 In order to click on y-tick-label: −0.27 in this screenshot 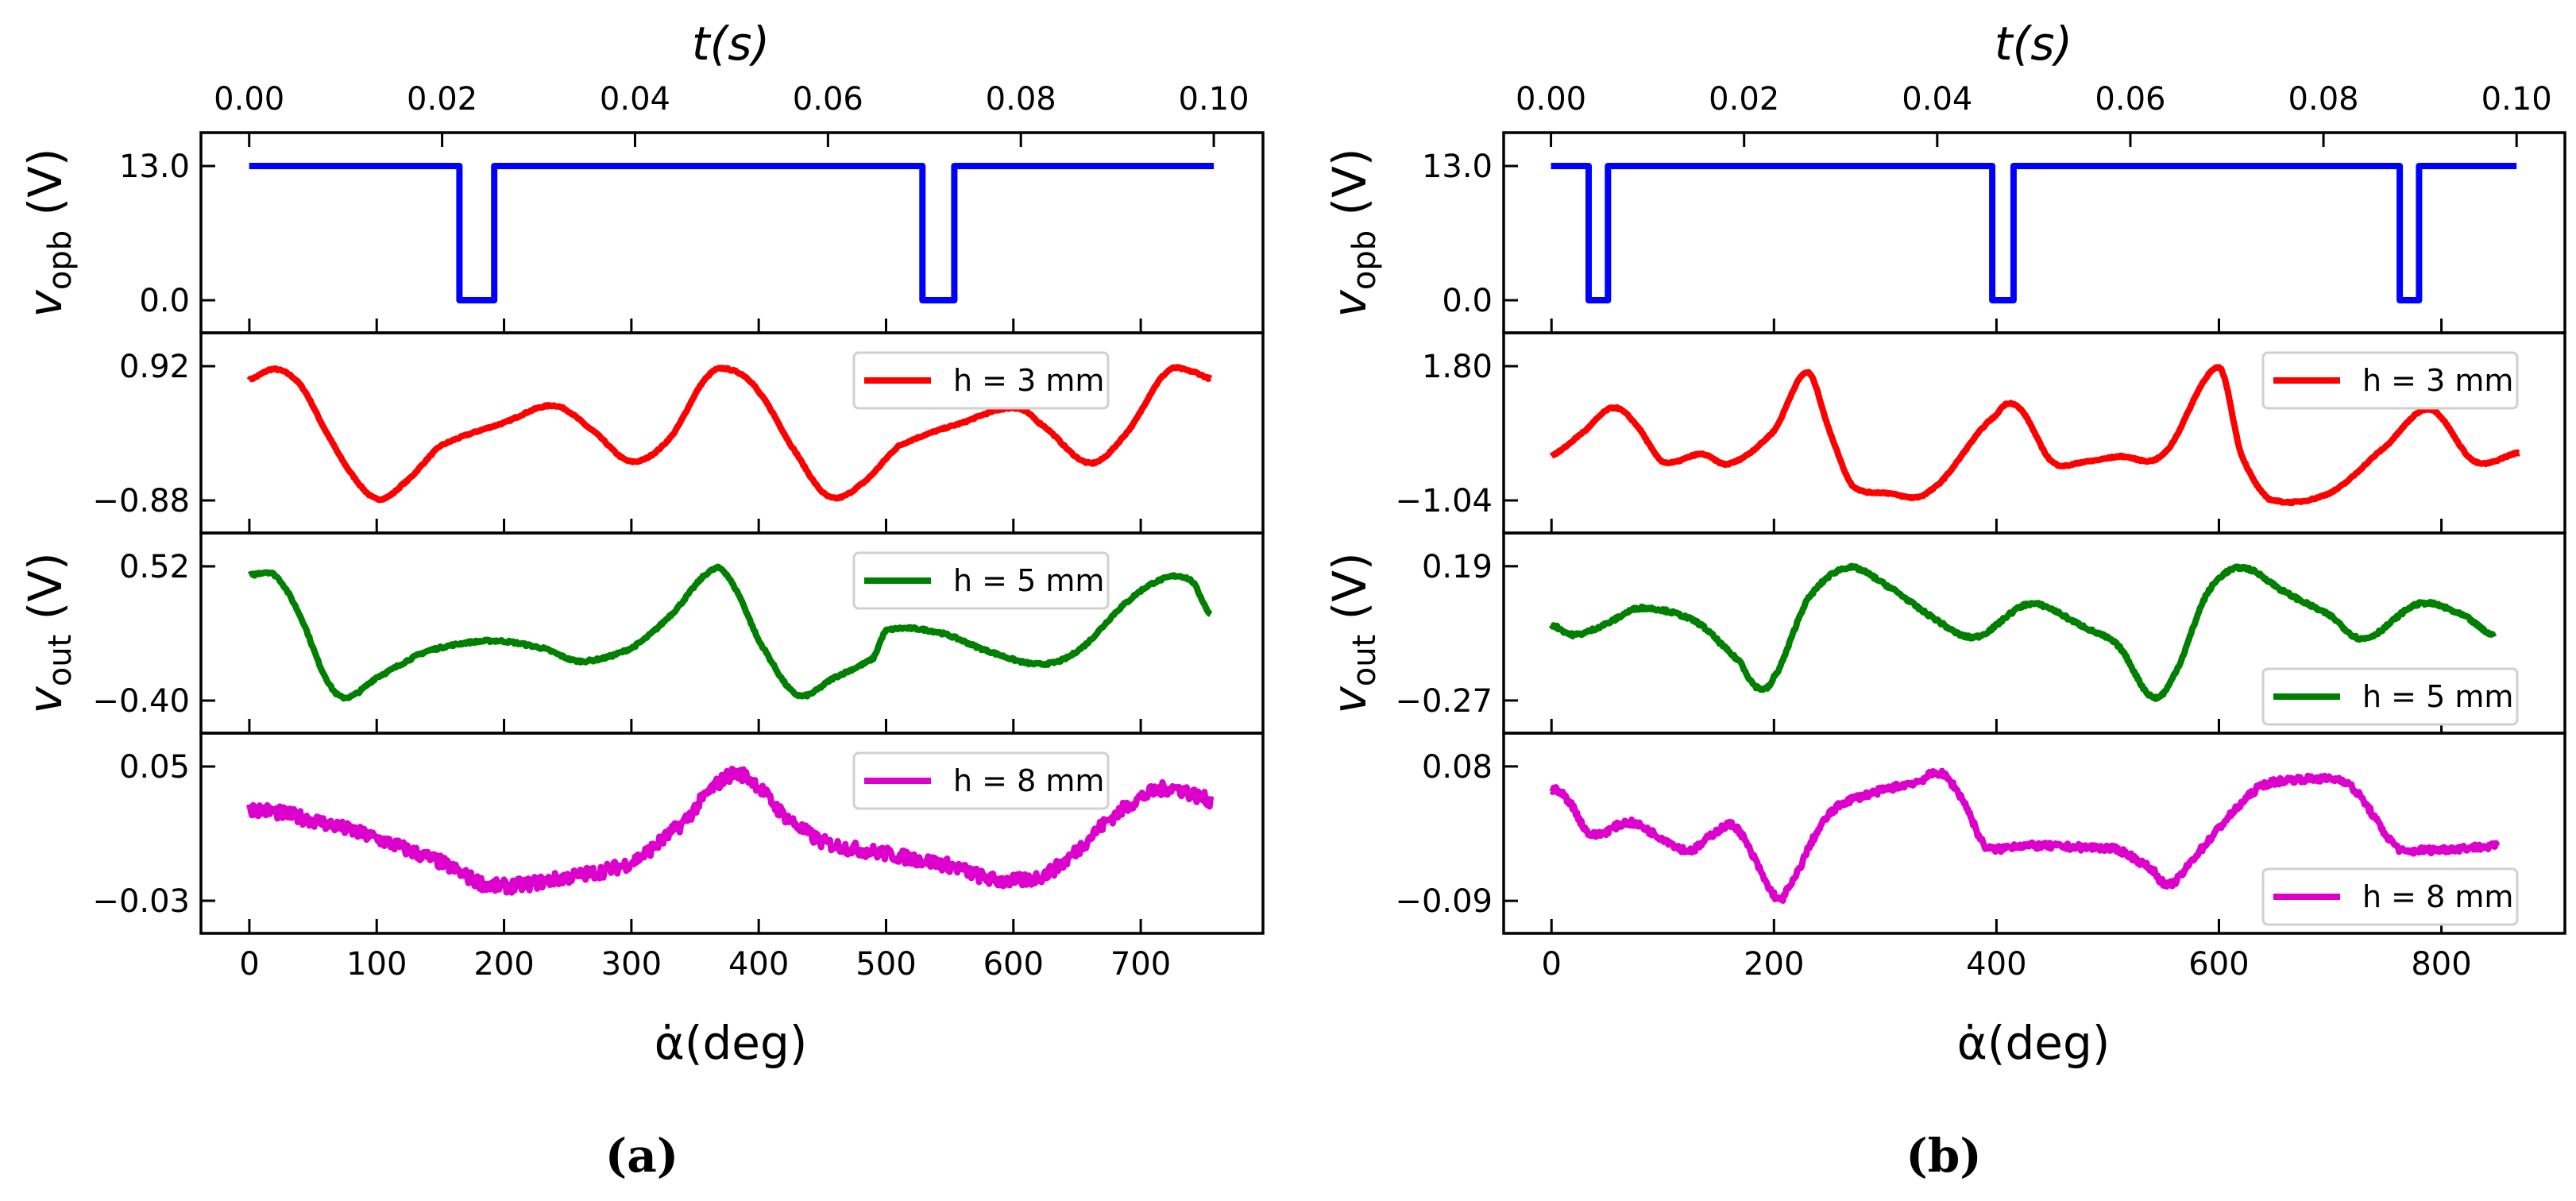, I will do `click(1444, 701)`.